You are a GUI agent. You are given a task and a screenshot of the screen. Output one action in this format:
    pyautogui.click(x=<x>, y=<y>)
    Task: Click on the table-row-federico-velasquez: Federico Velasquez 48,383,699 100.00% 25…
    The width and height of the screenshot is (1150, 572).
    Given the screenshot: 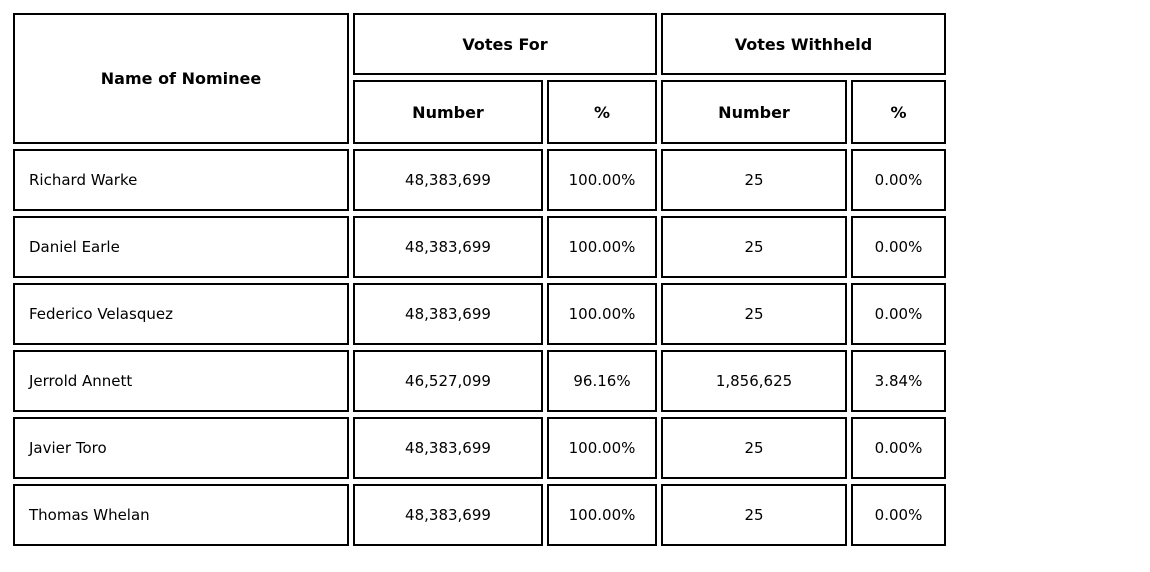 What is the action you would take?
    pyautogui.click(x=479, y=314)
    